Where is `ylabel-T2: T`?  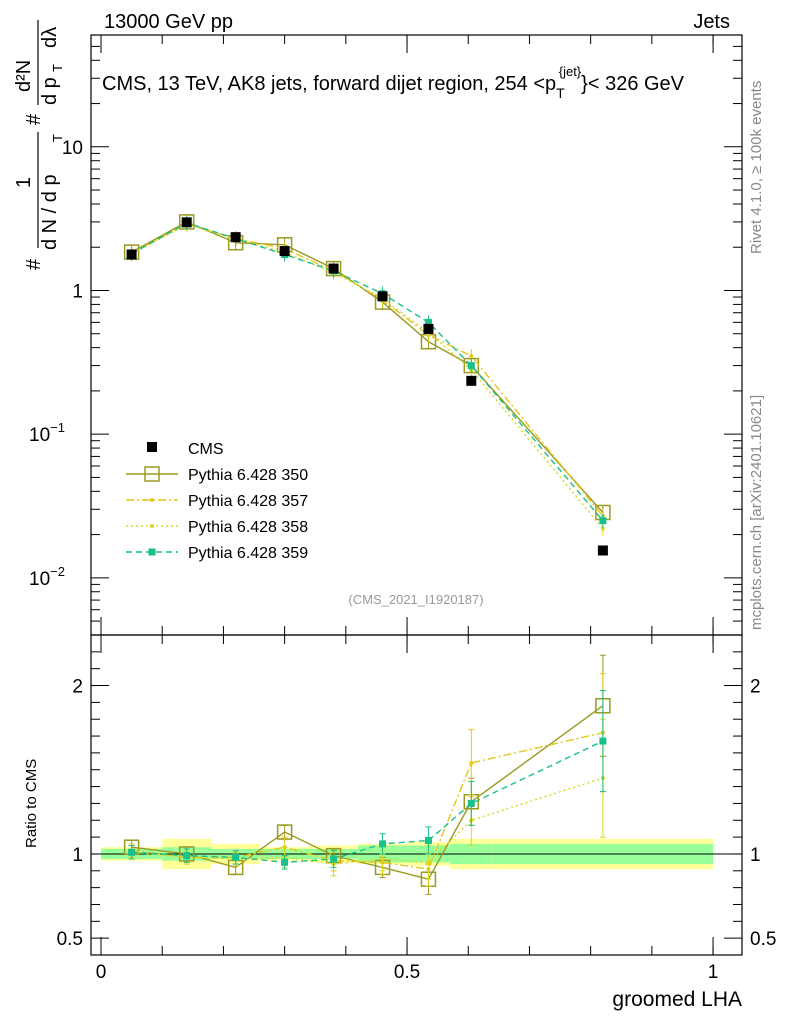
ylabel-T2: T is located at coordinates (57, 68).